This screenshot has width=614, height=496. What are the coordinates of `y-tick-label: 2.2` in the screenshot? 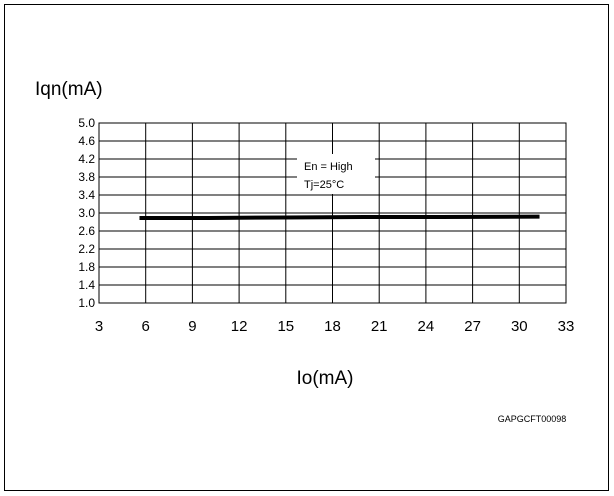 It's located at (86, 249).